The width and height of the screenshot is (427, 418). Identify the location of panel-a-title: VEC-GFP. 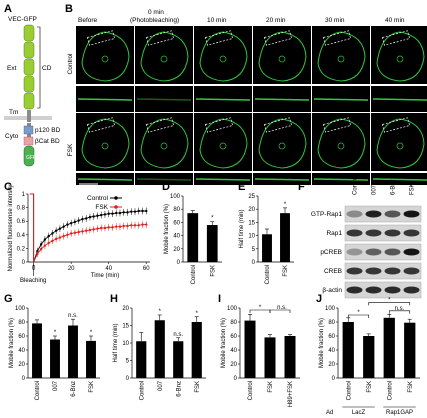
(22, 19).